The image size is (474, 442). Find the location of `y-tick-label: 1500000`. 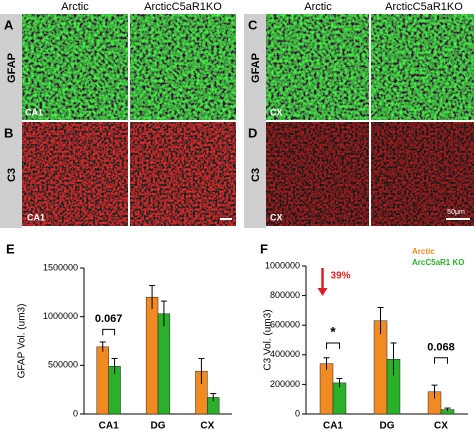

y-tick-label: 1500000 is located at coordinates (60, 267).